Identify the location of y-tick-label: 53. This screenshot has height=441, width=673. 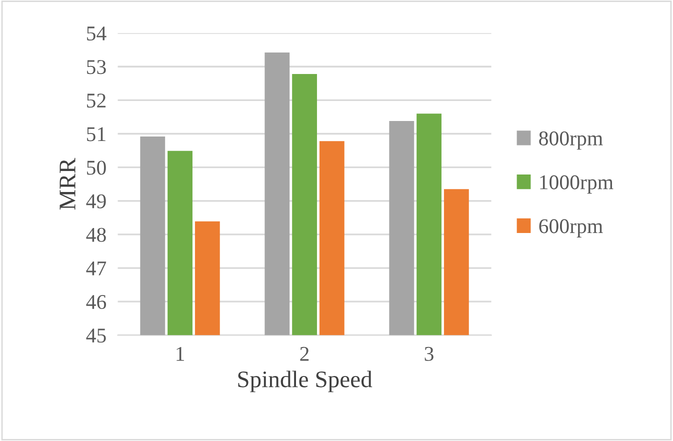
(96, 67).